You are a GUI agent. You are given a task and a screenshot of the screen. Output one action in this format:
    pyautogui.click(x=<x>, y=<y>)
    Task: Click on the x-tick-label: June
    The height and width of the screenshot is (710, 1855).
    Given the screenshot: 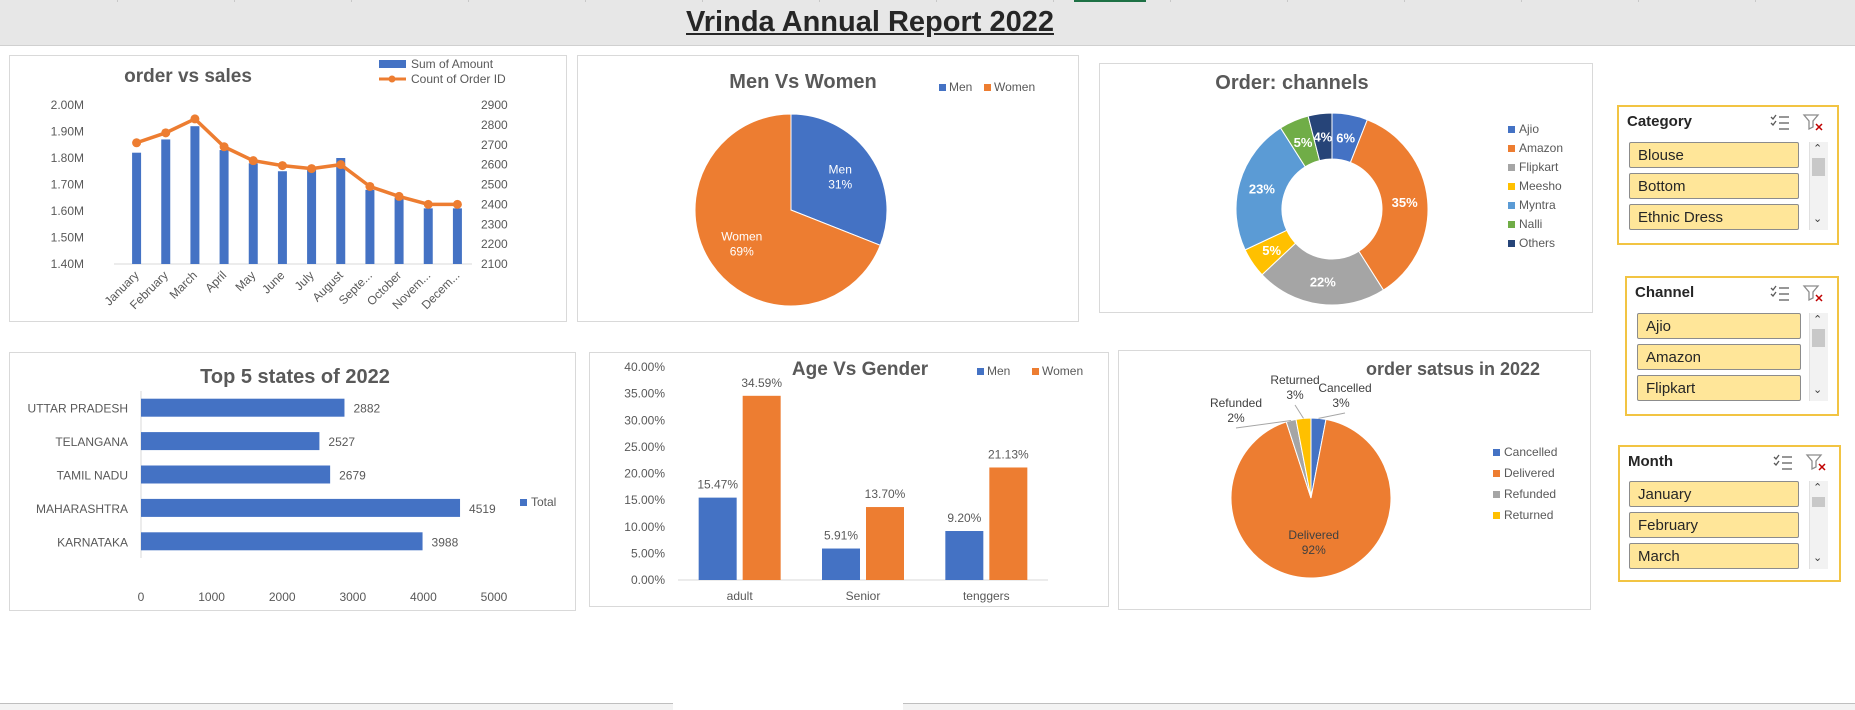 What is the action you would take?
    pyautogui.click(x=273, y=282)
    